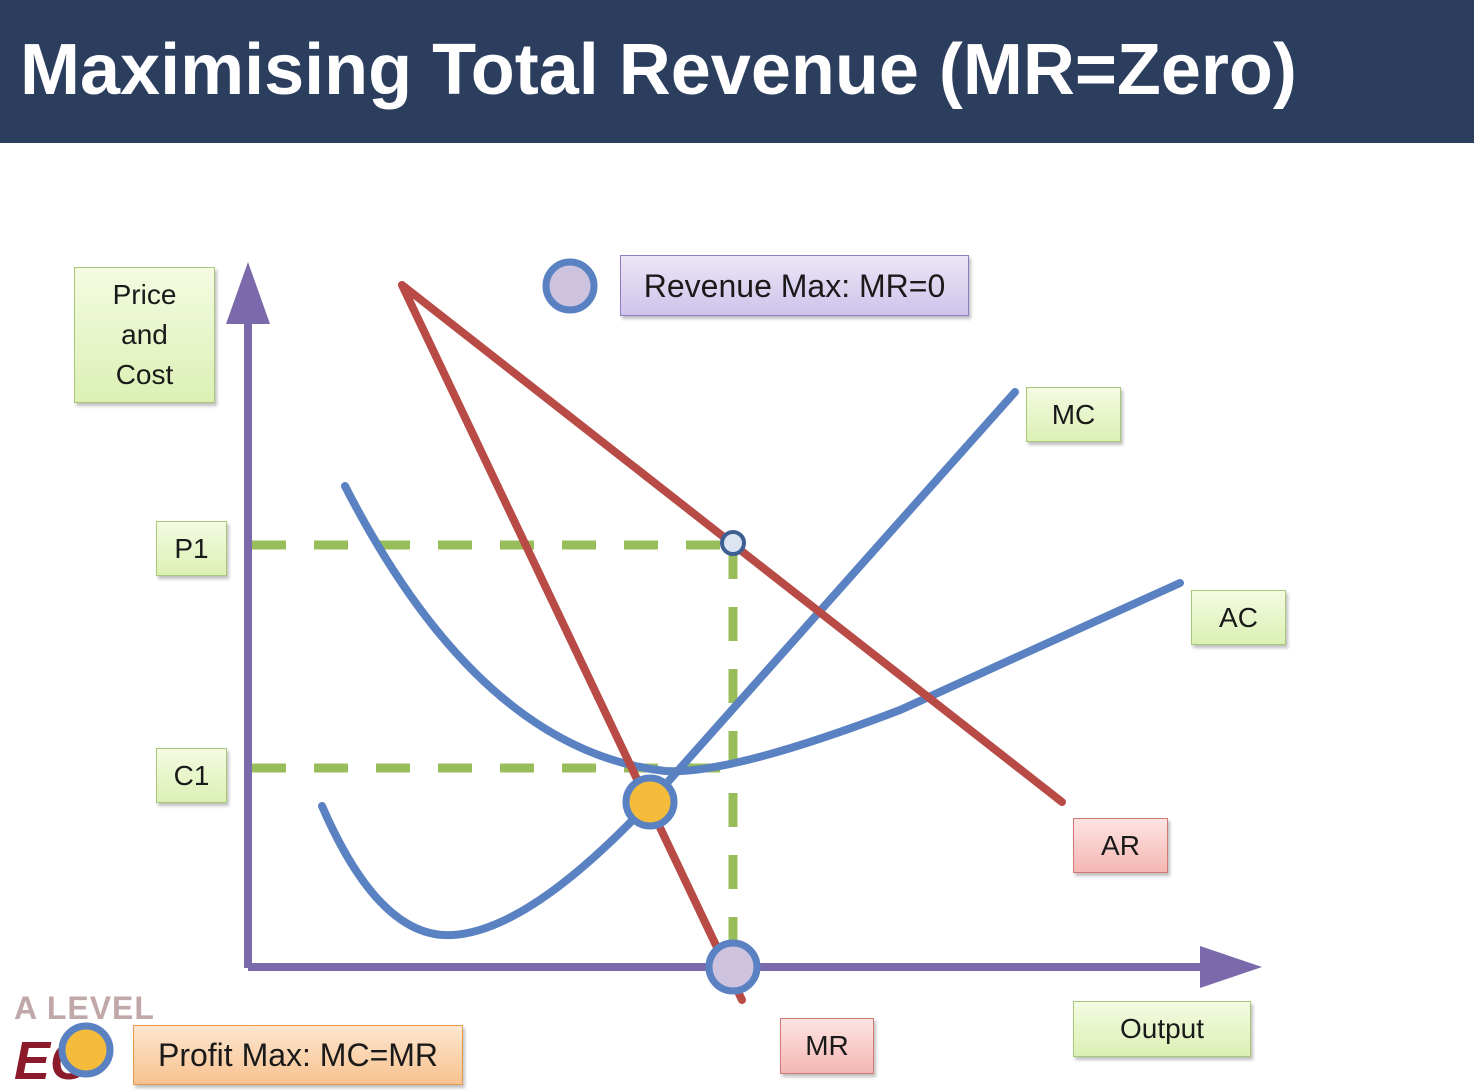 Image resolution: width=1474 pixels, height=1092 pixels. I want to click on y-axis-arrow, so click(248, 293).